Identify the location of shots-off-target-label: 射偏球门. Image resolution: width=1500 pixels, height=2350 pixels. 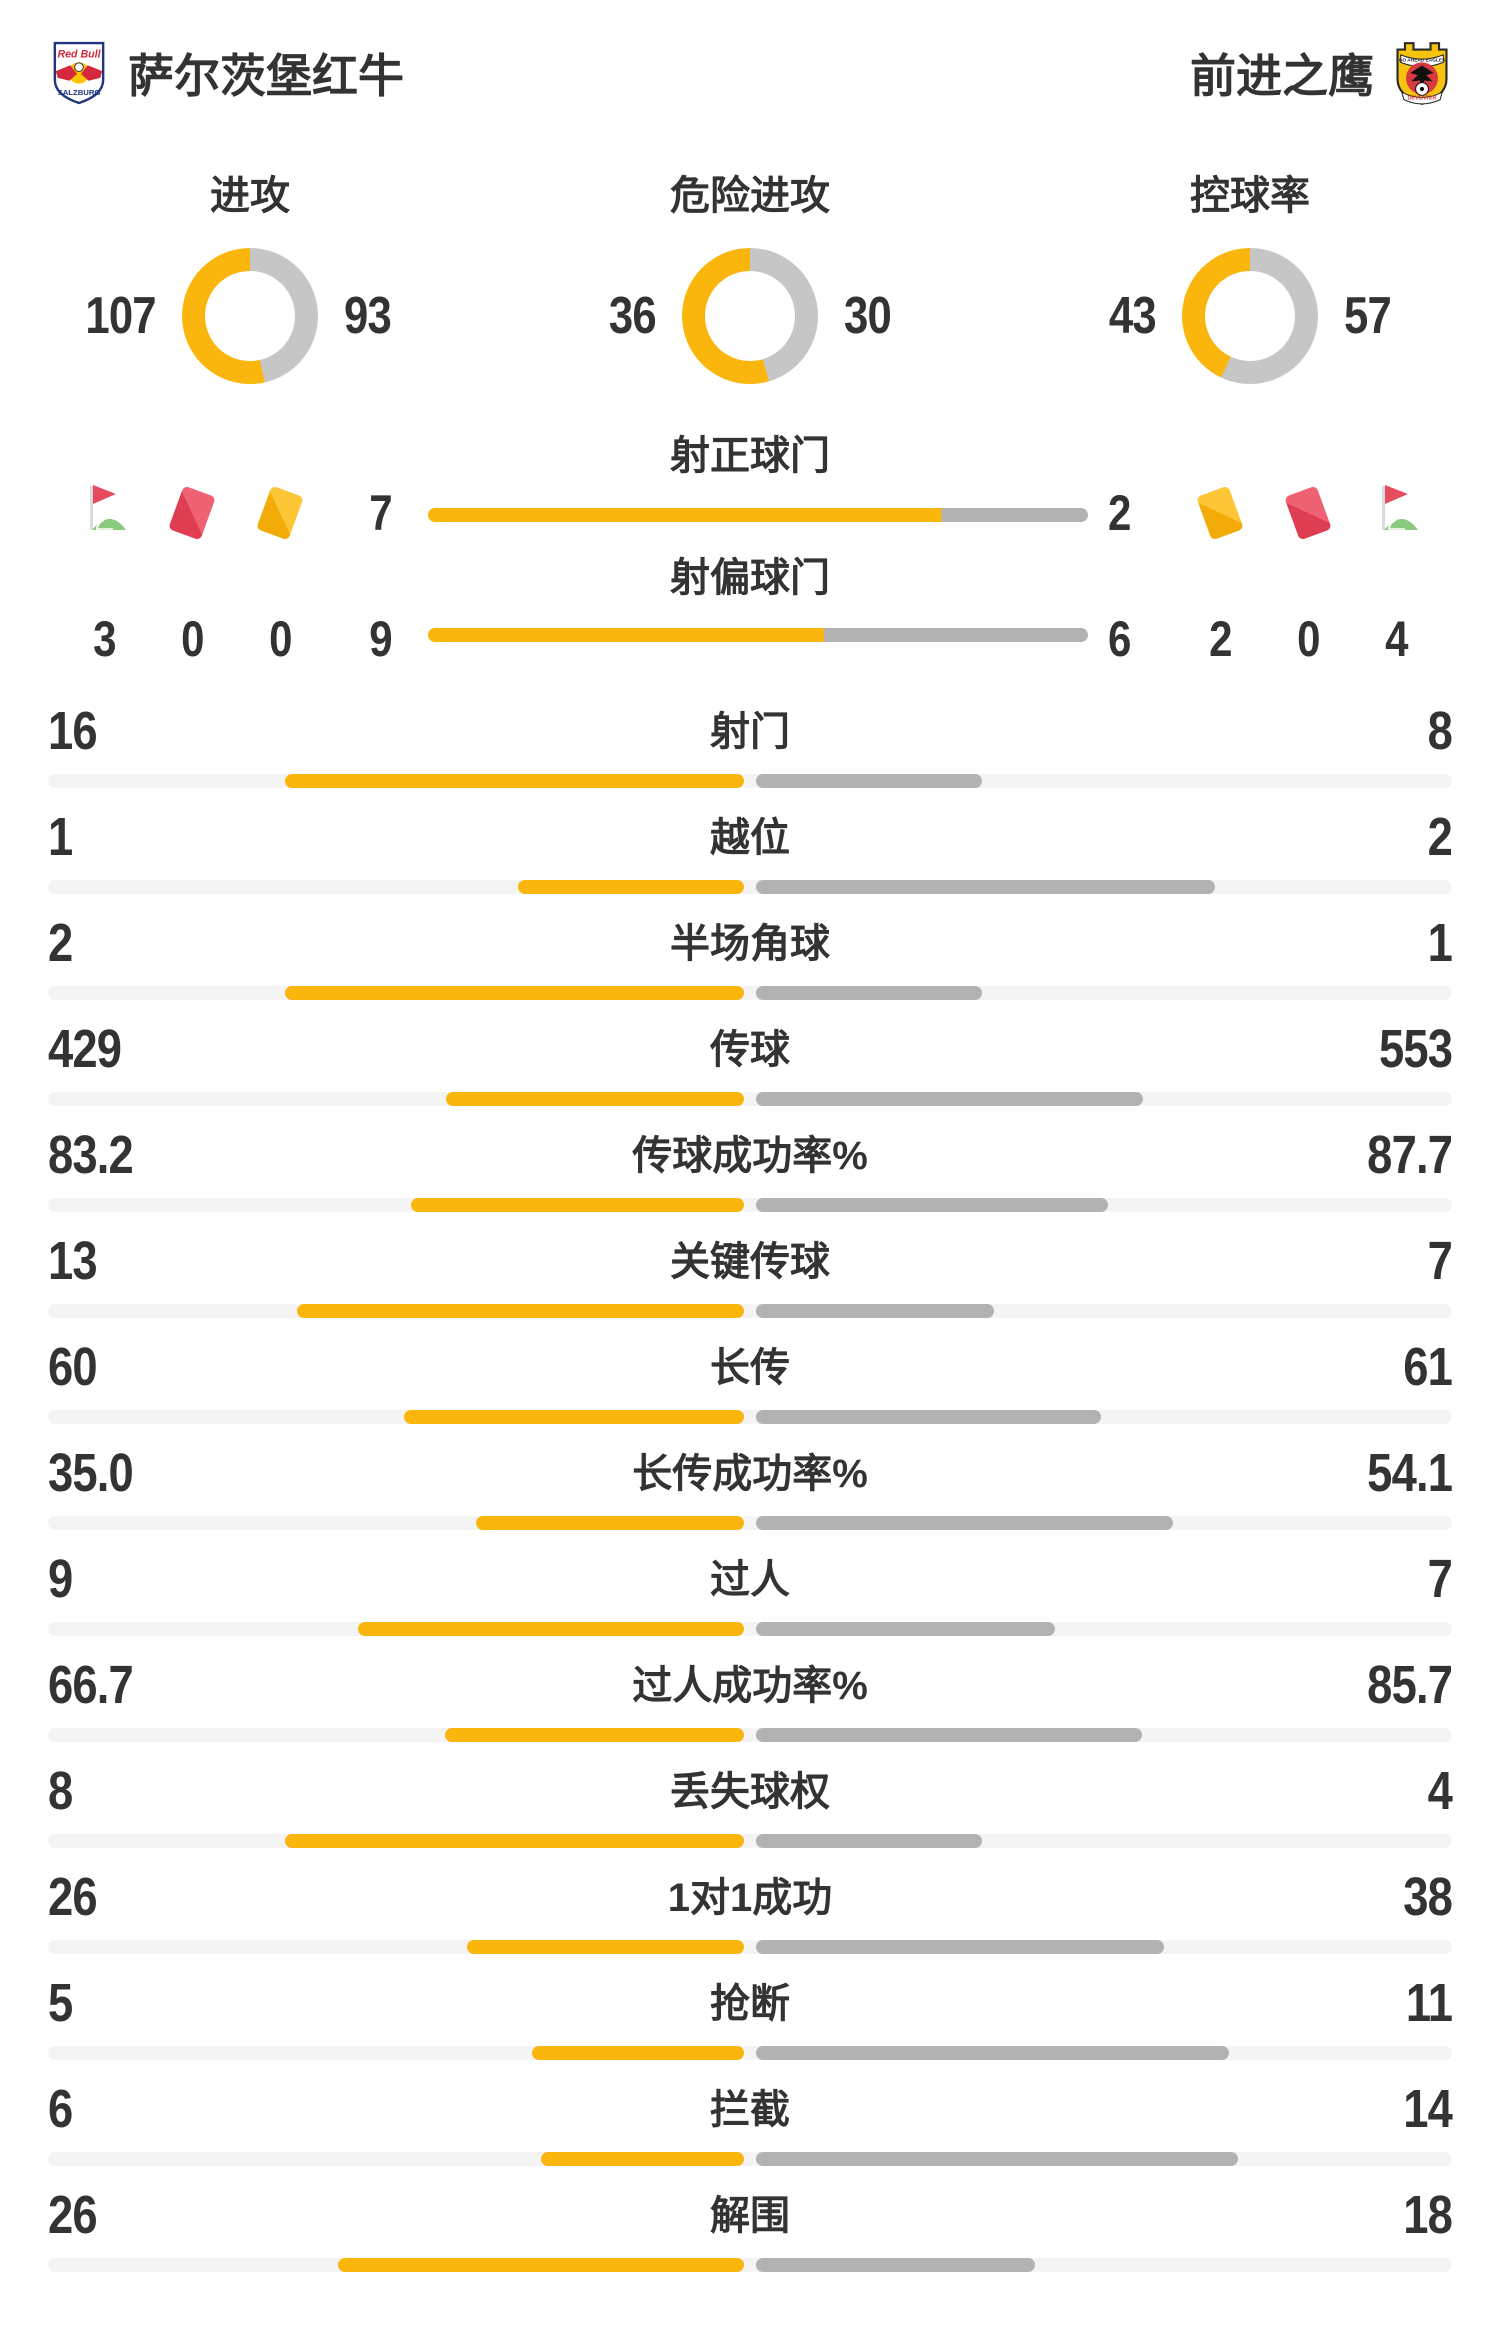
(750, 578).